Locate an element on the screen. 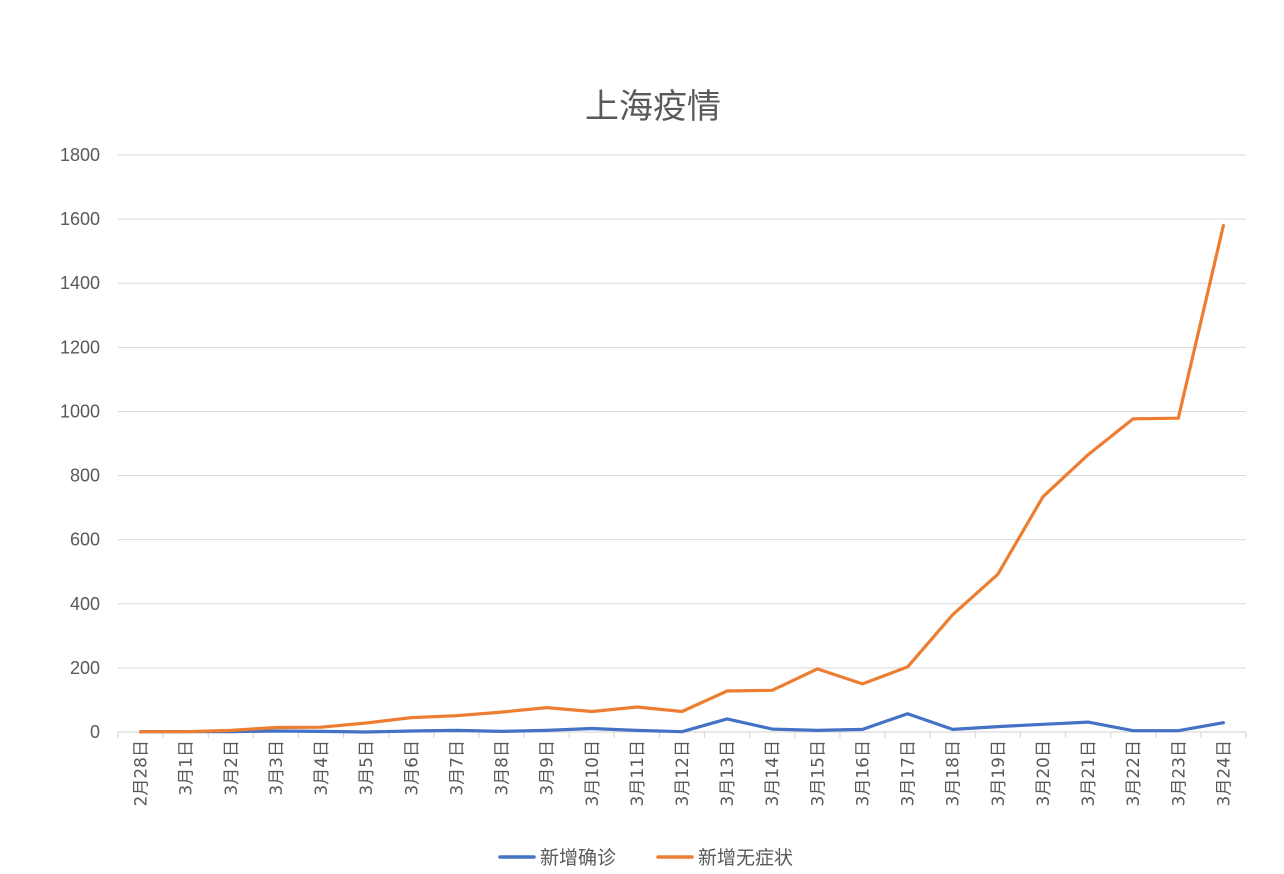 The height and width of the screenshot is (874, 1284). y-tick-label: 0 is located at coordinates (95, 732).